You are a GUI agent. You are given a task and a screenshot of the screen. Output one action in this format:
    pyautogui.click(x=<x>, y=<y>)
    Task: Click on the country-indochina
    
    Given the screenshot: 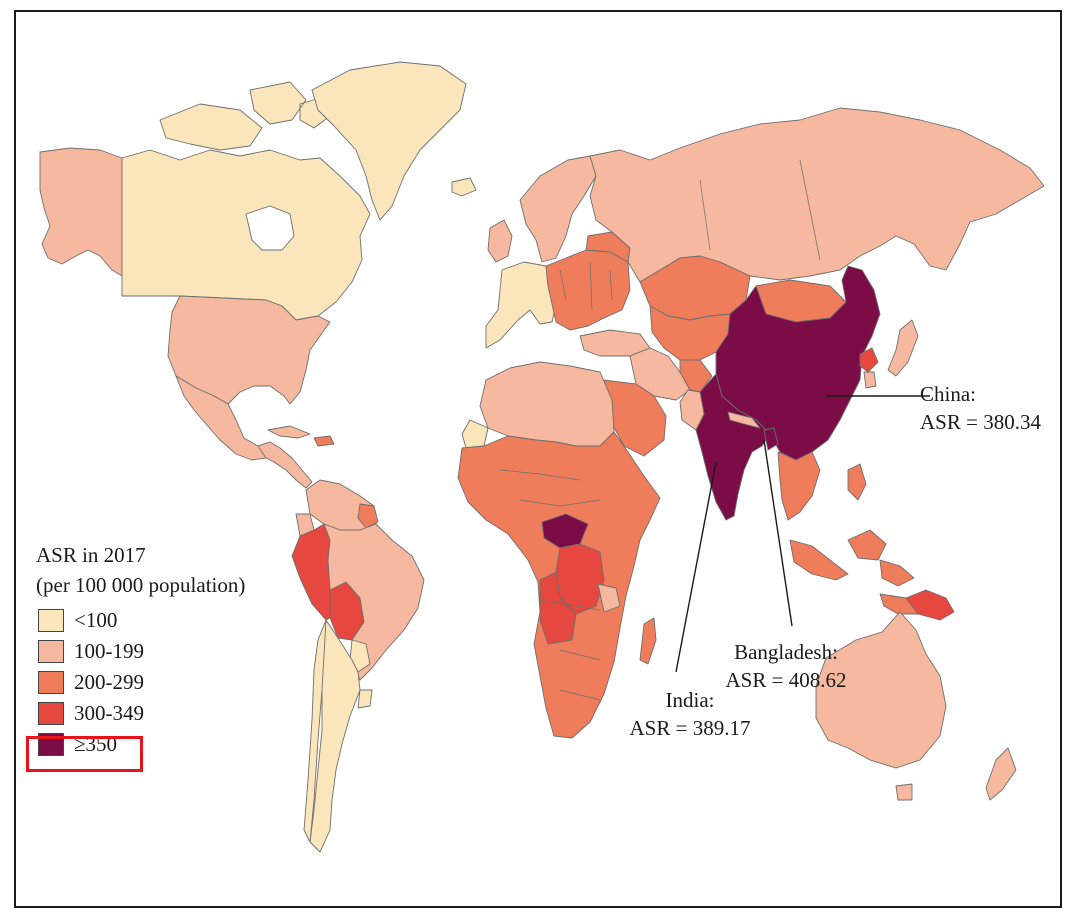 What is the action you would take?
    pyautogui.click(x=799, y=486)
    